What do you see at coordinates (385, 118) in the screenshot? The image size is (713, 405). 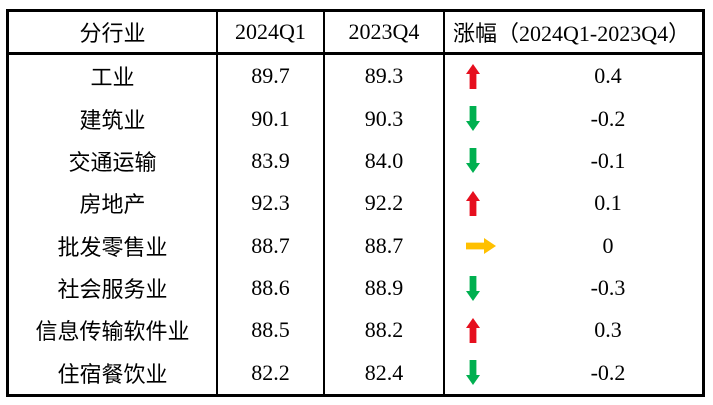 I see `value-2023q4: 90.3` at bounding box center [385, 118].